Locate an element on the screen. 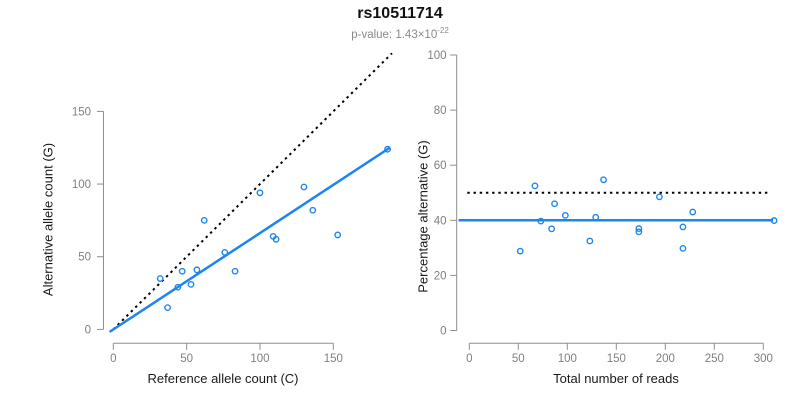 The width and height of the screenshot is (800, 400). left-x-tick-label: 0 is located at coordinates (113, 359).